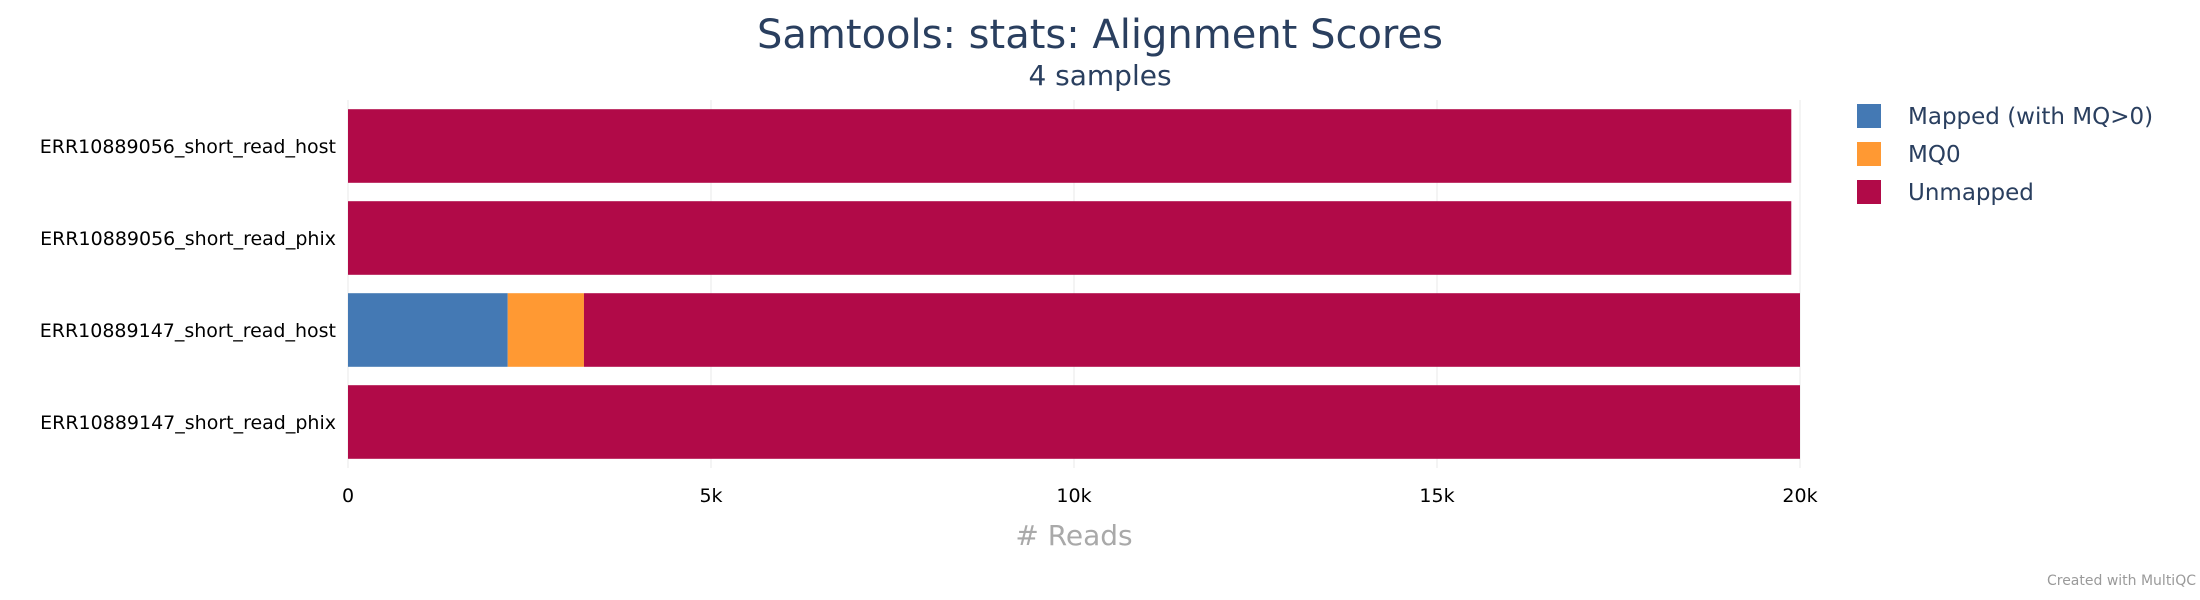  What do you see at coordinates (1934, 155) in the screenshot?
I see `legend-label-mq0: MQ0` at bounding box center [1934, 155].